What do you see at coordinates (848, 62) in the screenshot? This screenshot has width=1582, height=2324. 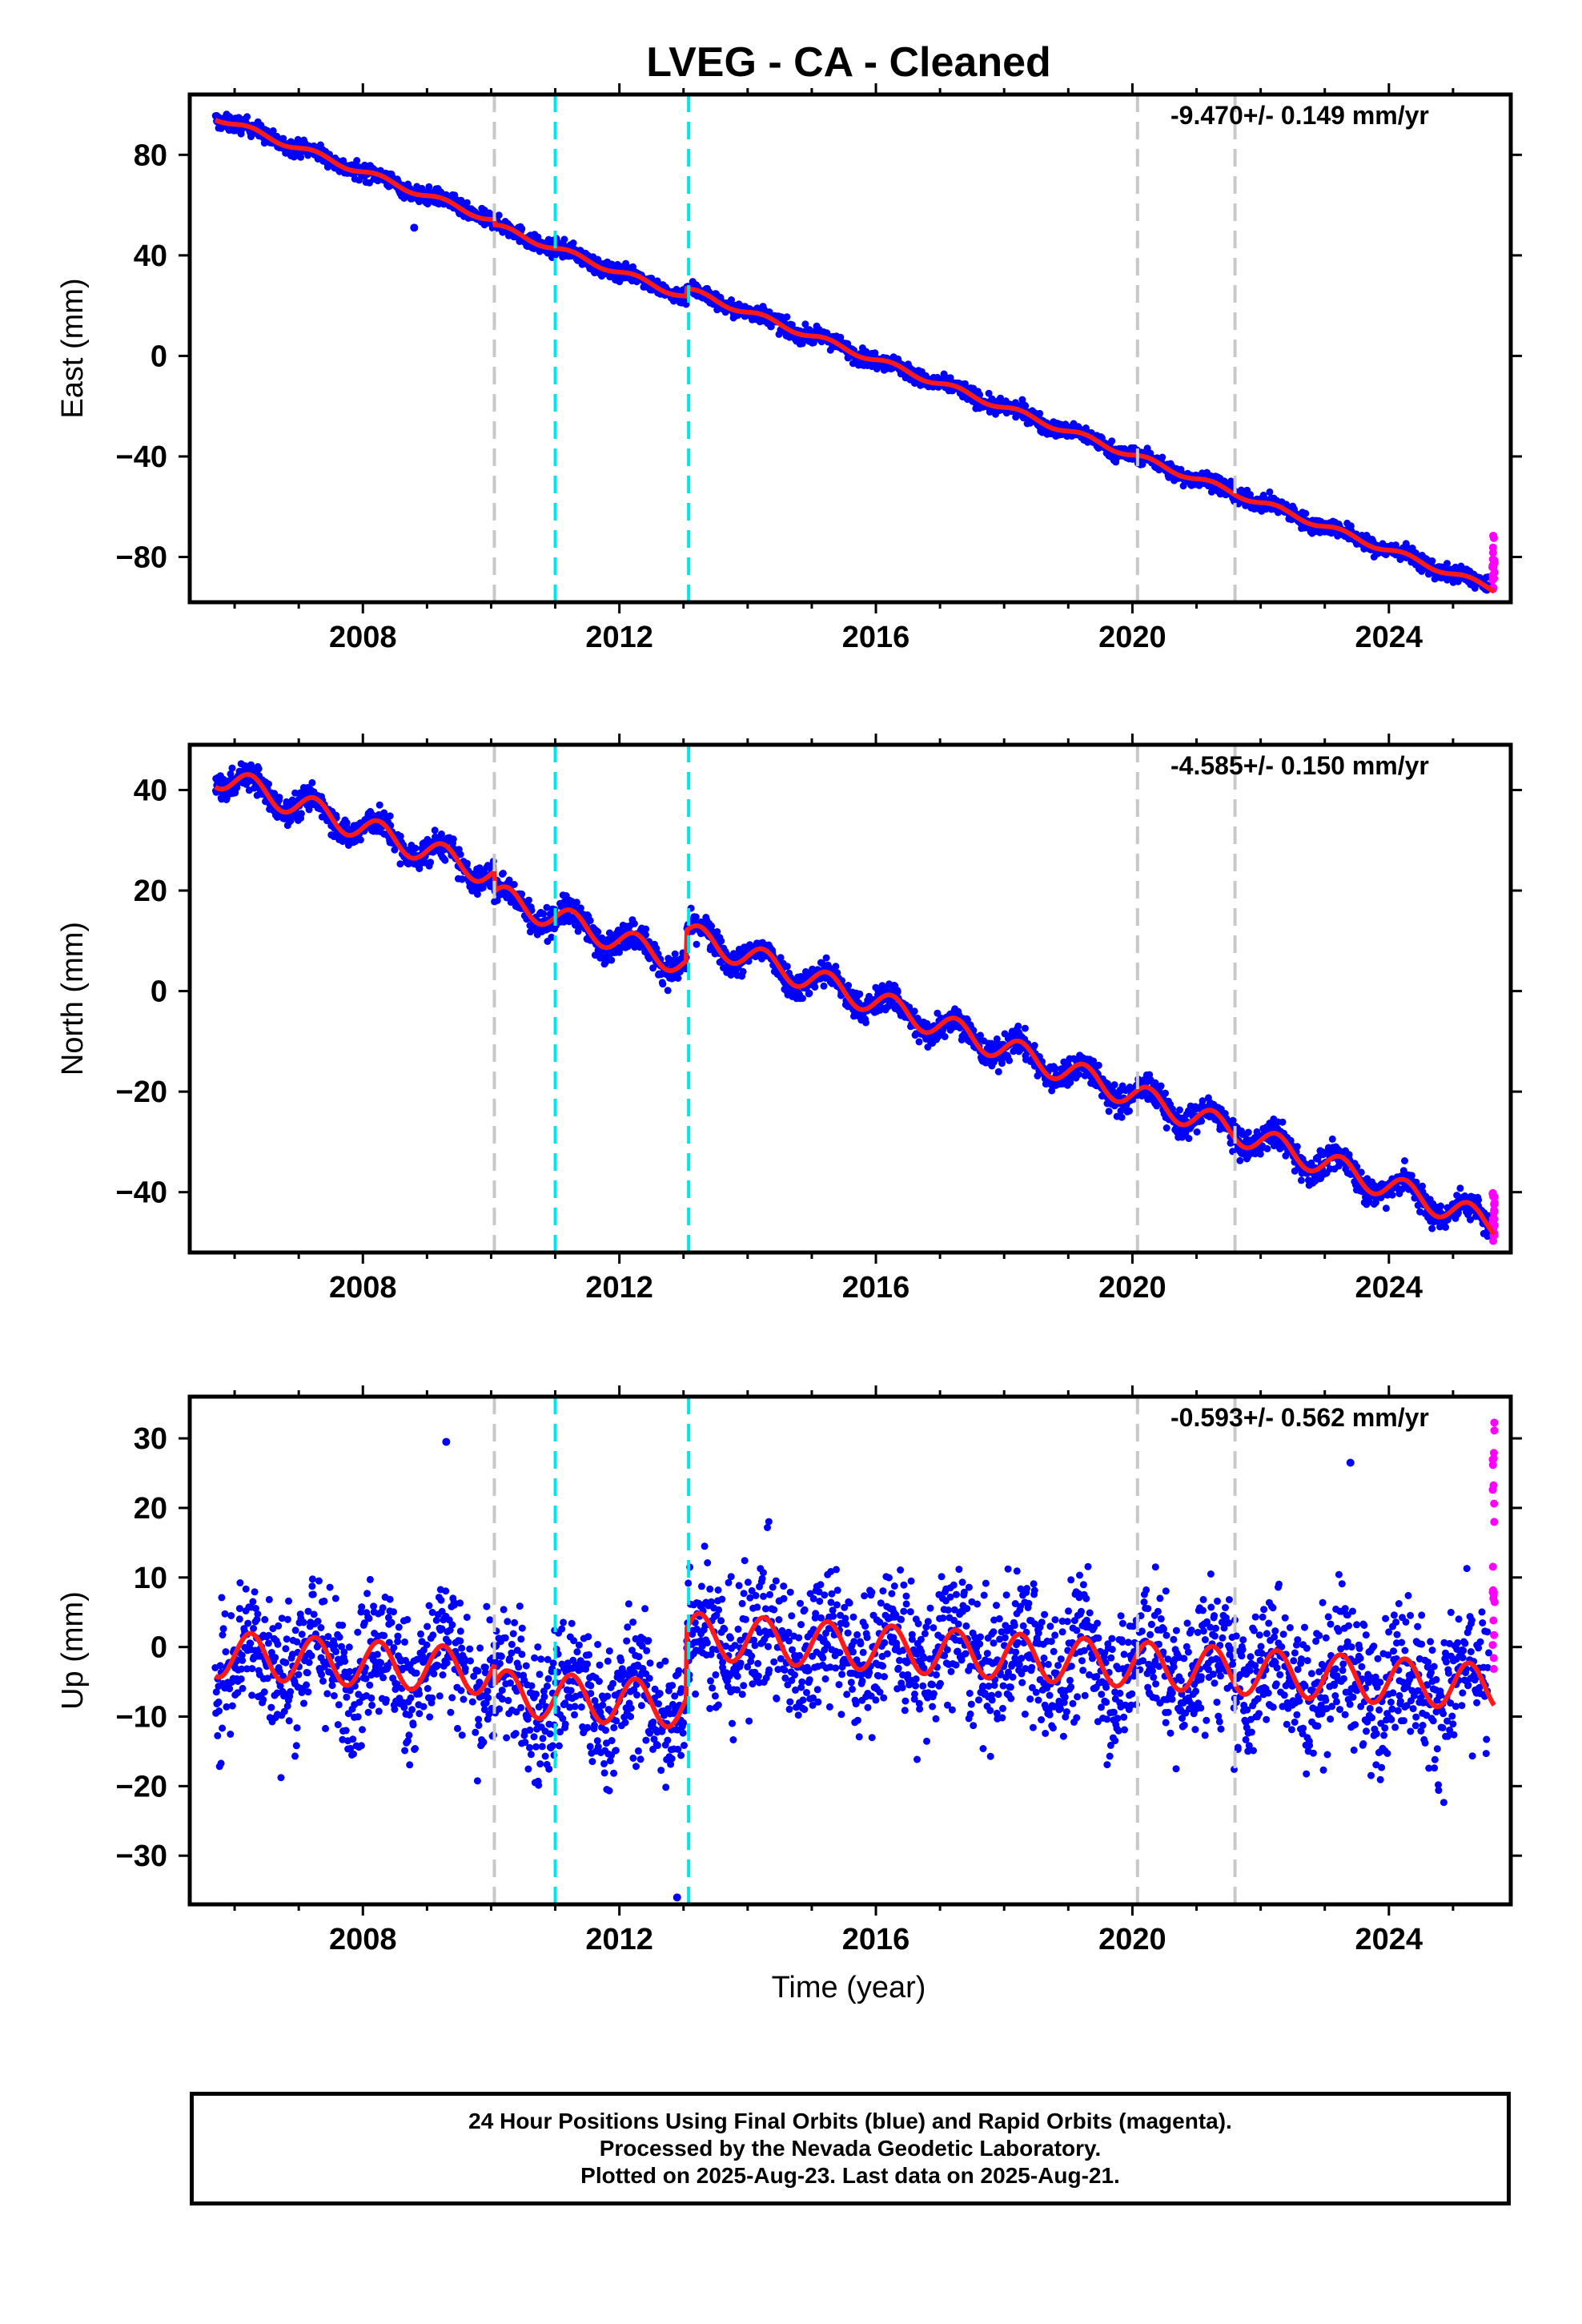 I see `chart-title: LVEG - CA - Cleaned` at bounding box center [848, 62].